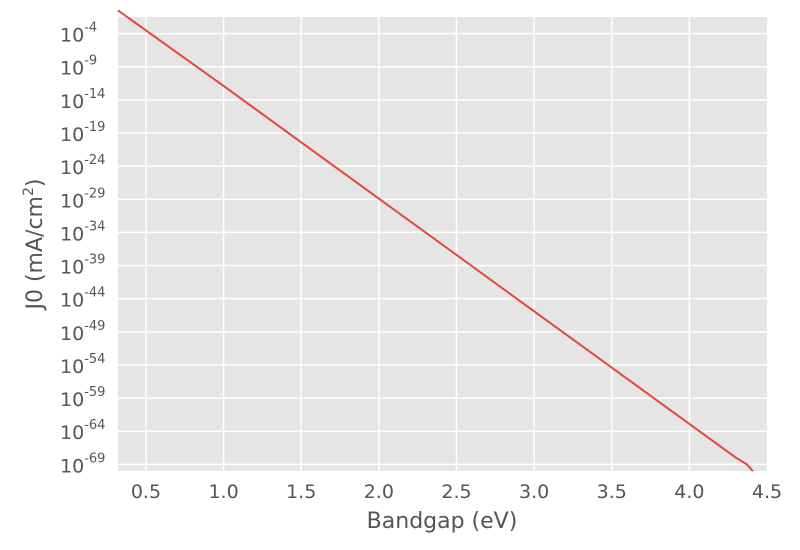 This screenshot has height=550, width=800. Describe the element at coordinates (94, 326) in the screenshot. I see `y-tick-exponent: -49` at that location.